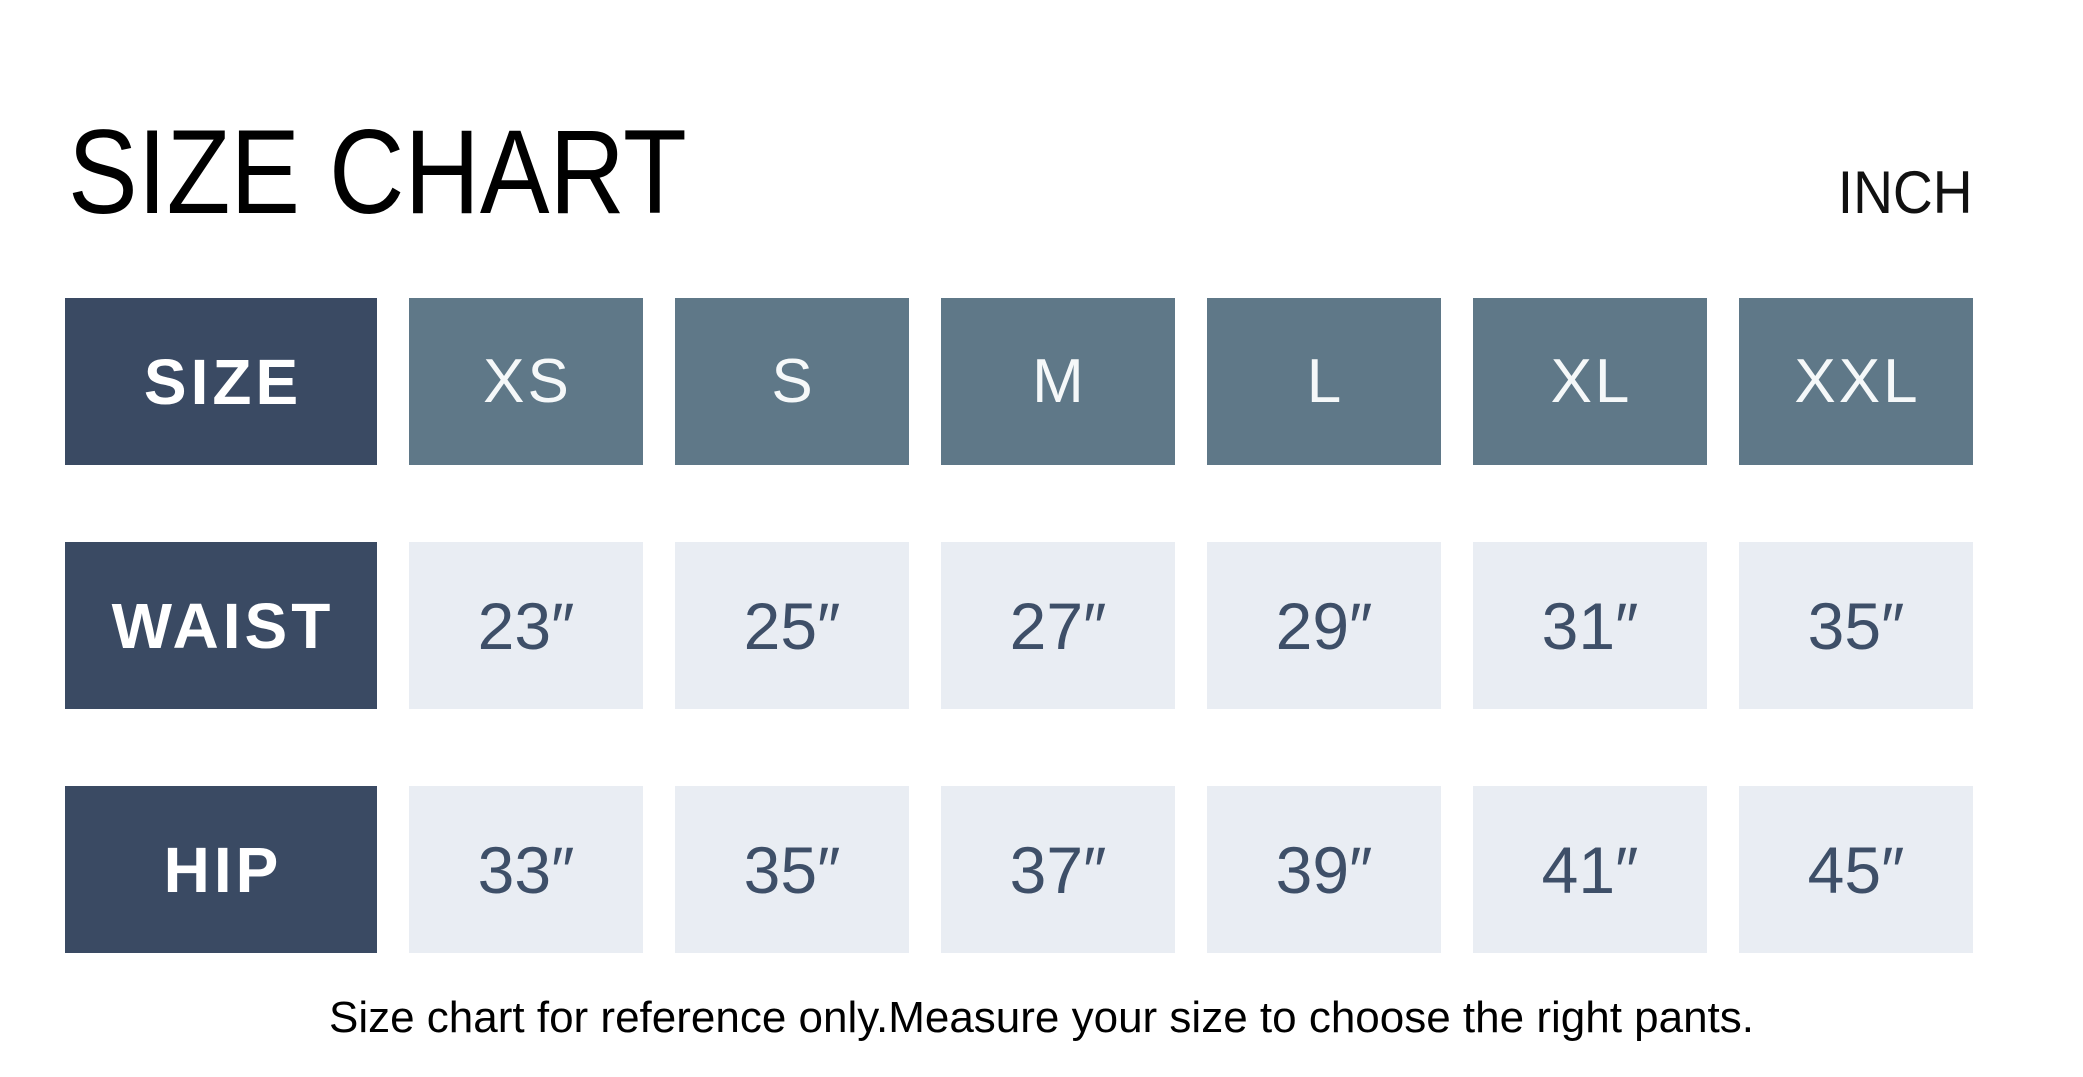  Describe the element at coordinates (1058, 869) in the screenshot. I see `hip-value-m: 37″` at that location.